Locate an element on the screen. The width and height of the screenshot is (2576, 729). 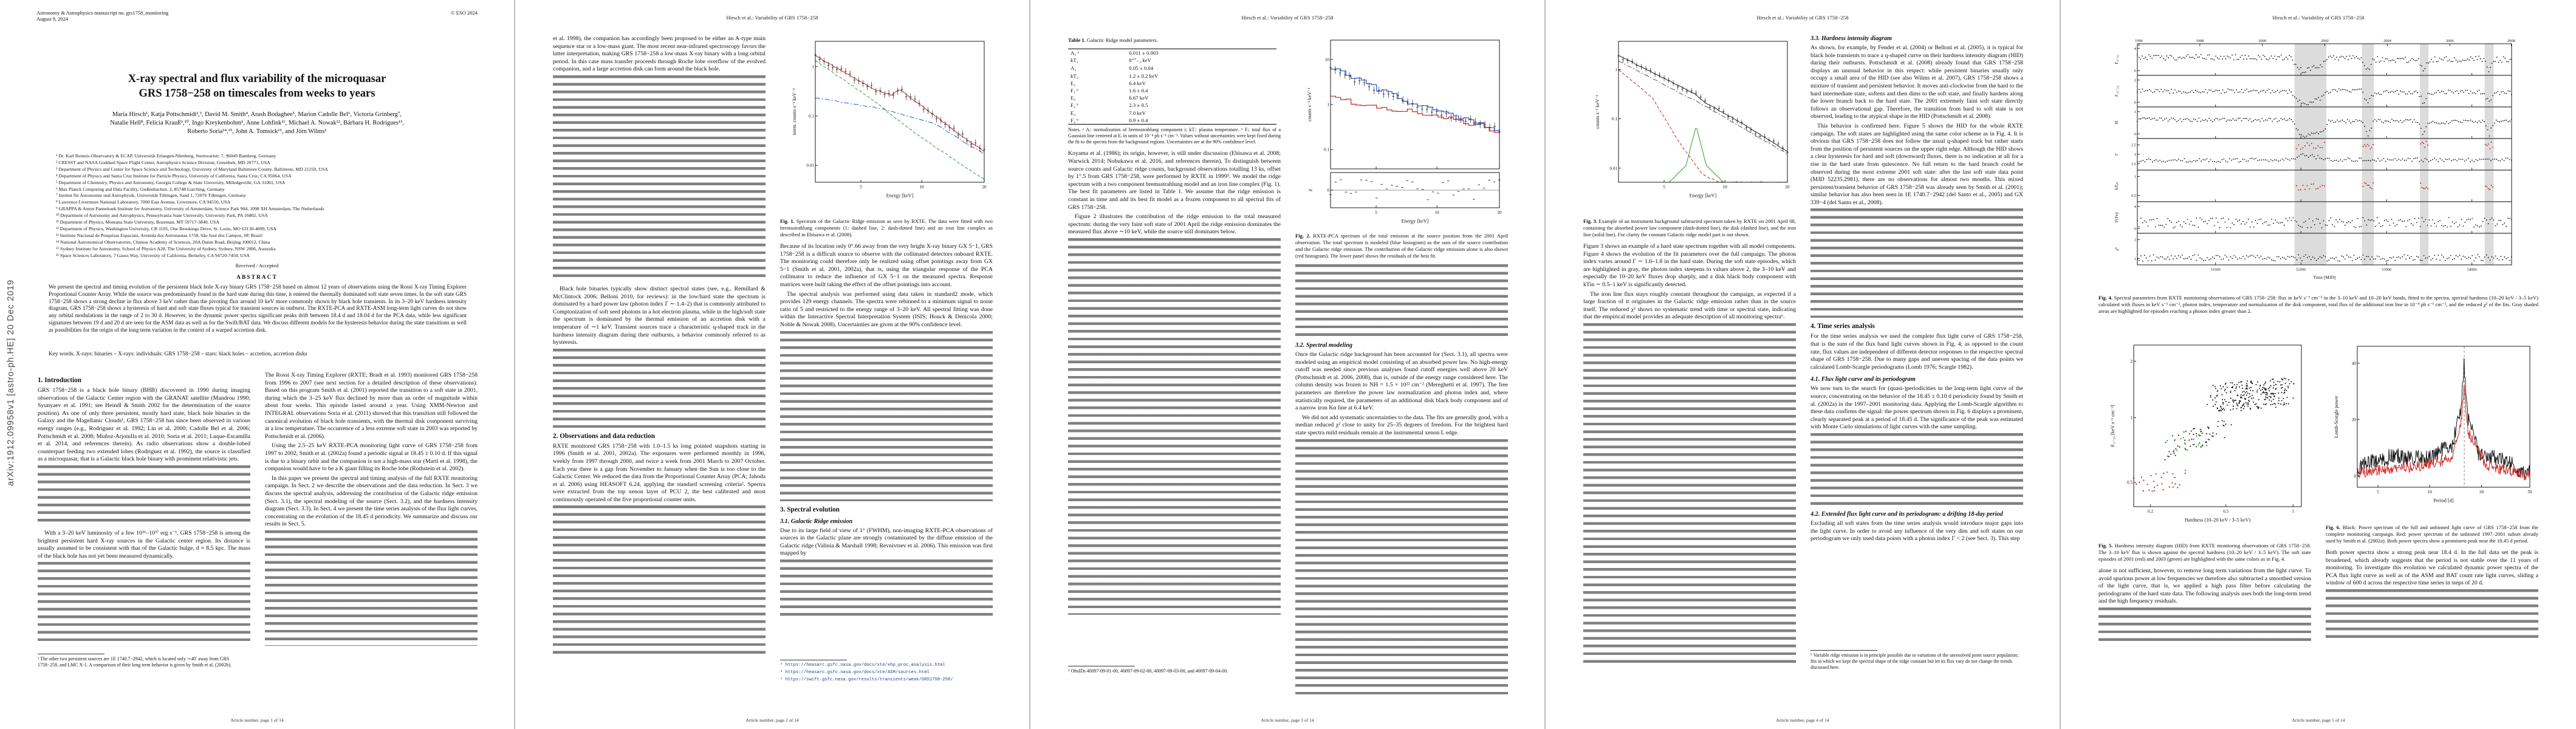
svg-text: 10 is located at coordinates (923, 187).